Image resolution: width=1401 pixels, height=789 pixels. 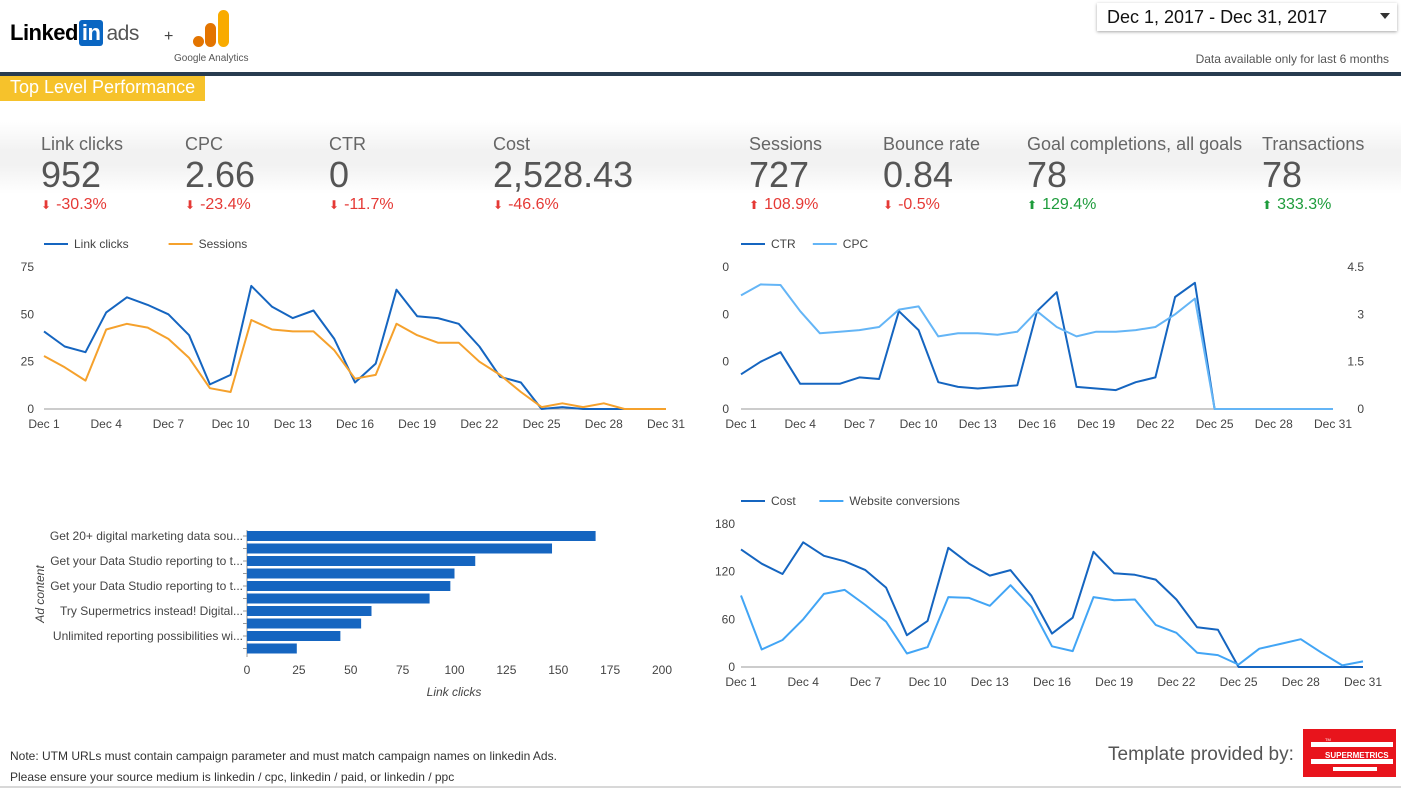 What do you see at coordinates (783, 501) in the screenshot?
I see `legend-label: Cost` at bounding box center [783, 501].